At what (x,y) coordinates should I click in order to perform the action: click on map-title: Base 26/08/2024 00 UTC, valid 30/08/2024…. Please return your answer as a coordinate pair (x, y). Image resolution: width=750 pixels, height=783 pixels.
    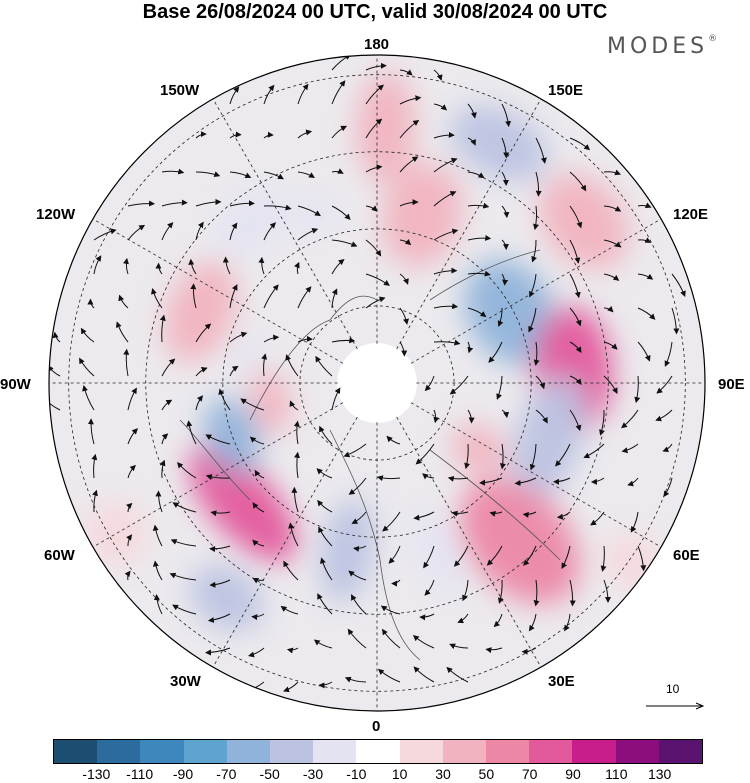
    Looking at the image, I should click on (375, 12).